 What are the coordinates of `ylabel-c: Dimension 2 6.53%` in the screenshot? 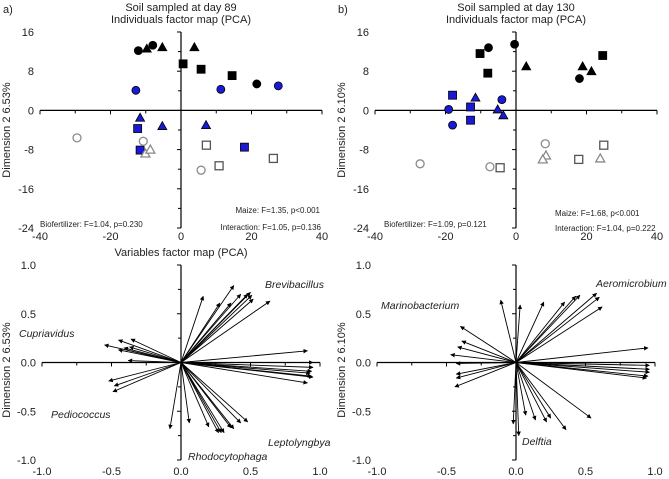 It's located at (7, 370).